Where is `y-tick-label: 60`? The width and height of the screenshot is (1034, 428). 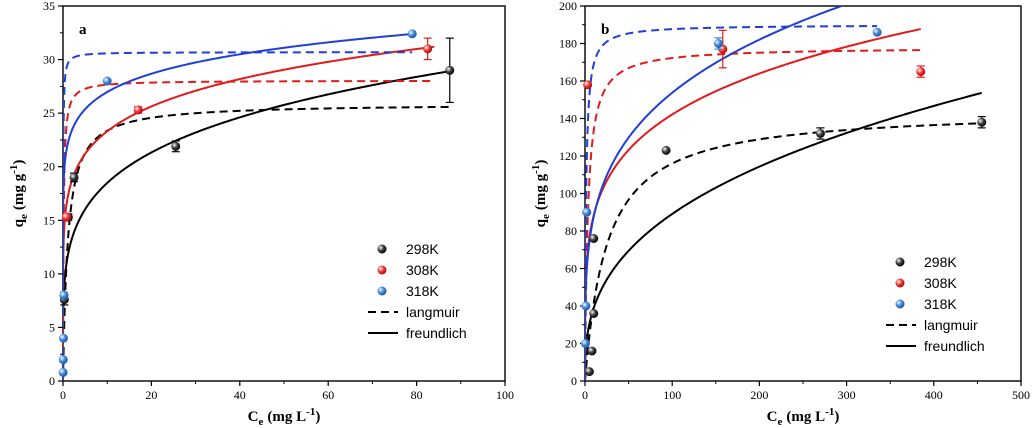 y-tick-label: 60 is located at coordinates (571, 269).